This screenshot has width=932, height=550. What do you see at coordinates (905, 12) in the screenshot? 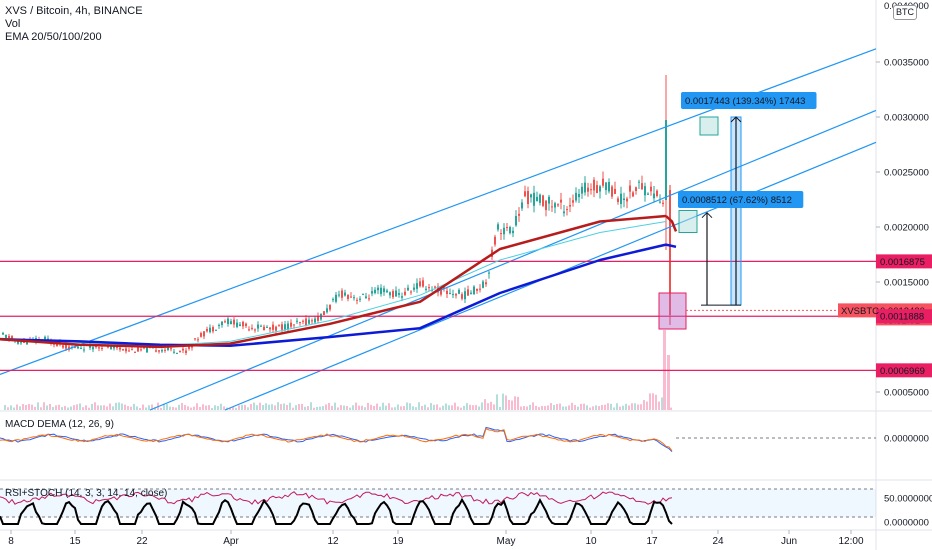
I see `currency-badge: BTC` at bounding box center [905, 12].